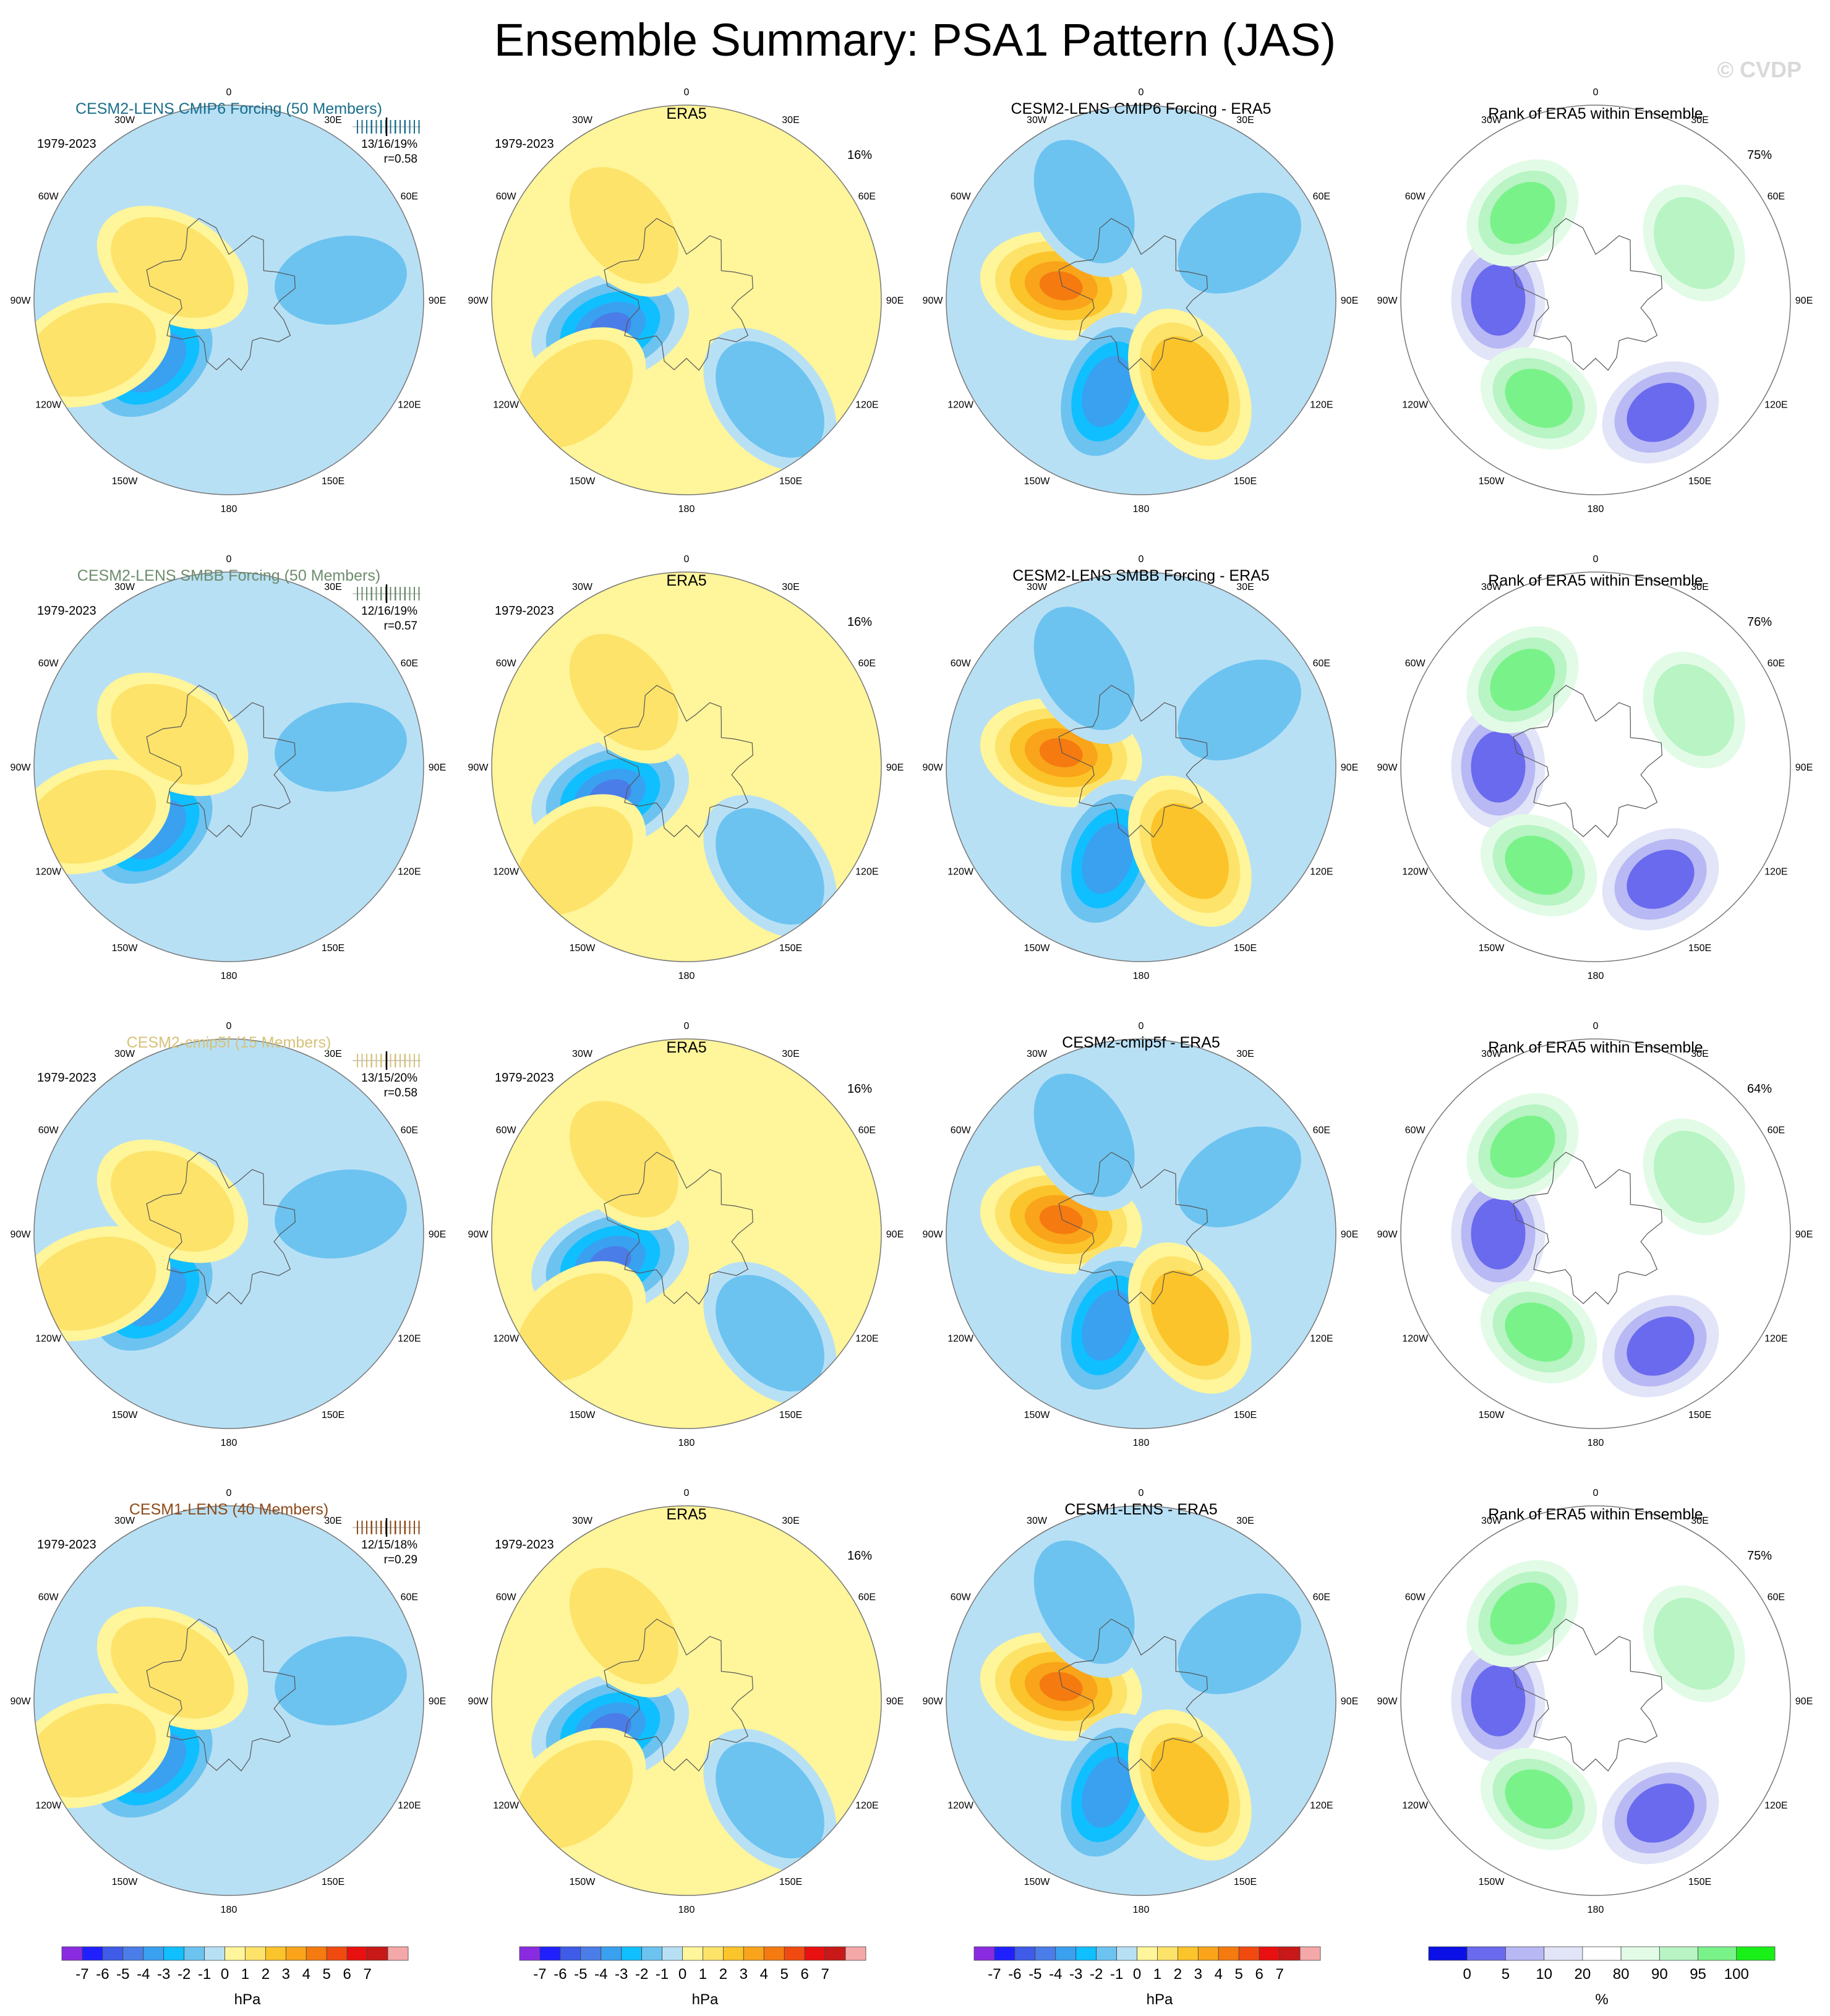 This screenshot has height=2016, width=1830. I want to click on figure-title: Ensemble Summary: PSA1 Pattern (JAS), so click(915, 40).